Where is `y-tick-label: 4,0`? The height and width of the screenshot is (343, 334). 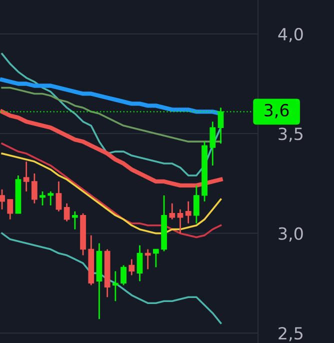 y-tick-label: 4,0 is located at coordinates (290, 35).